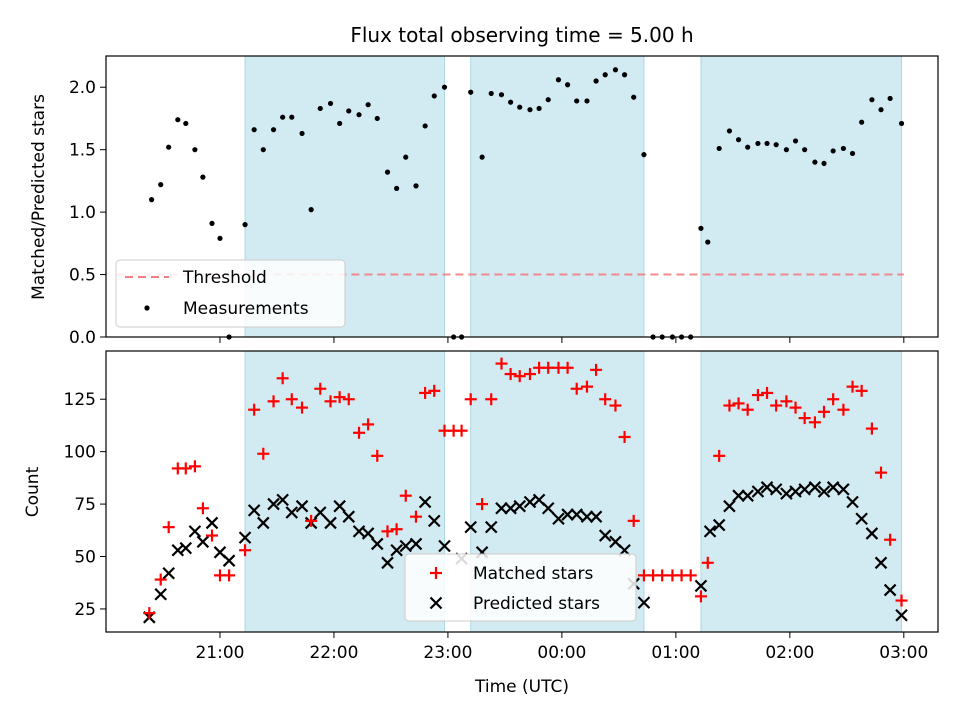 The image size is (960, 720). What do you see at coordinates (789, 653) in the screenshot?
I see `x-tick-label: 02:00` at bounding box center [789, 653].